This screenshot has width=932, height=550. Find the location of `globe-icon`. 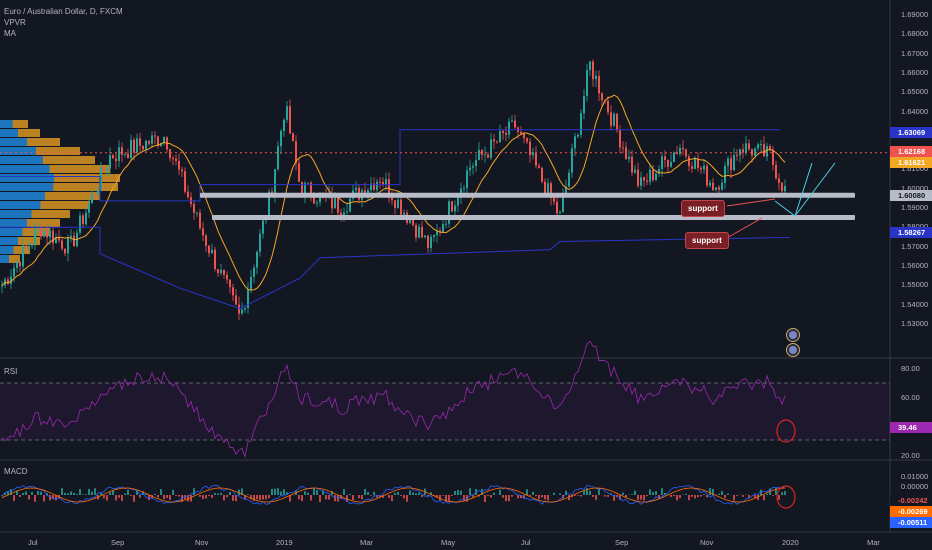

globe-icon is located at coordinates (793, 335).